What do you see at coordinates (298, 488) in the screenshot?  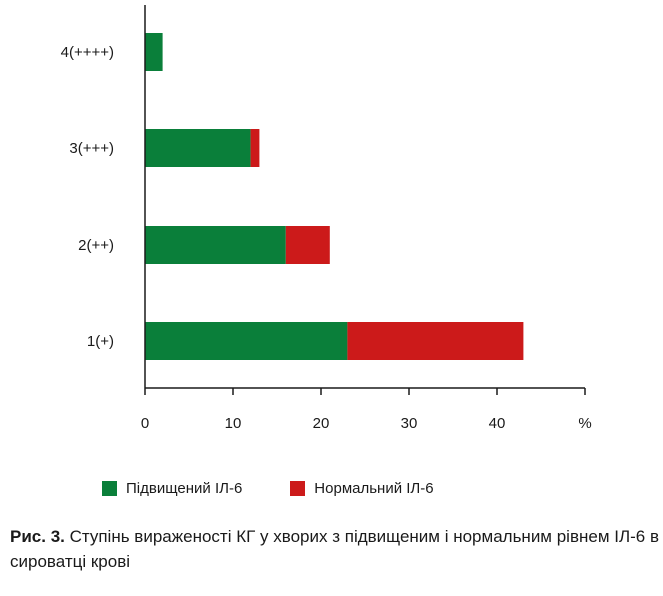 I see `legend-swatch-normal` at bounding box center [298, 488].